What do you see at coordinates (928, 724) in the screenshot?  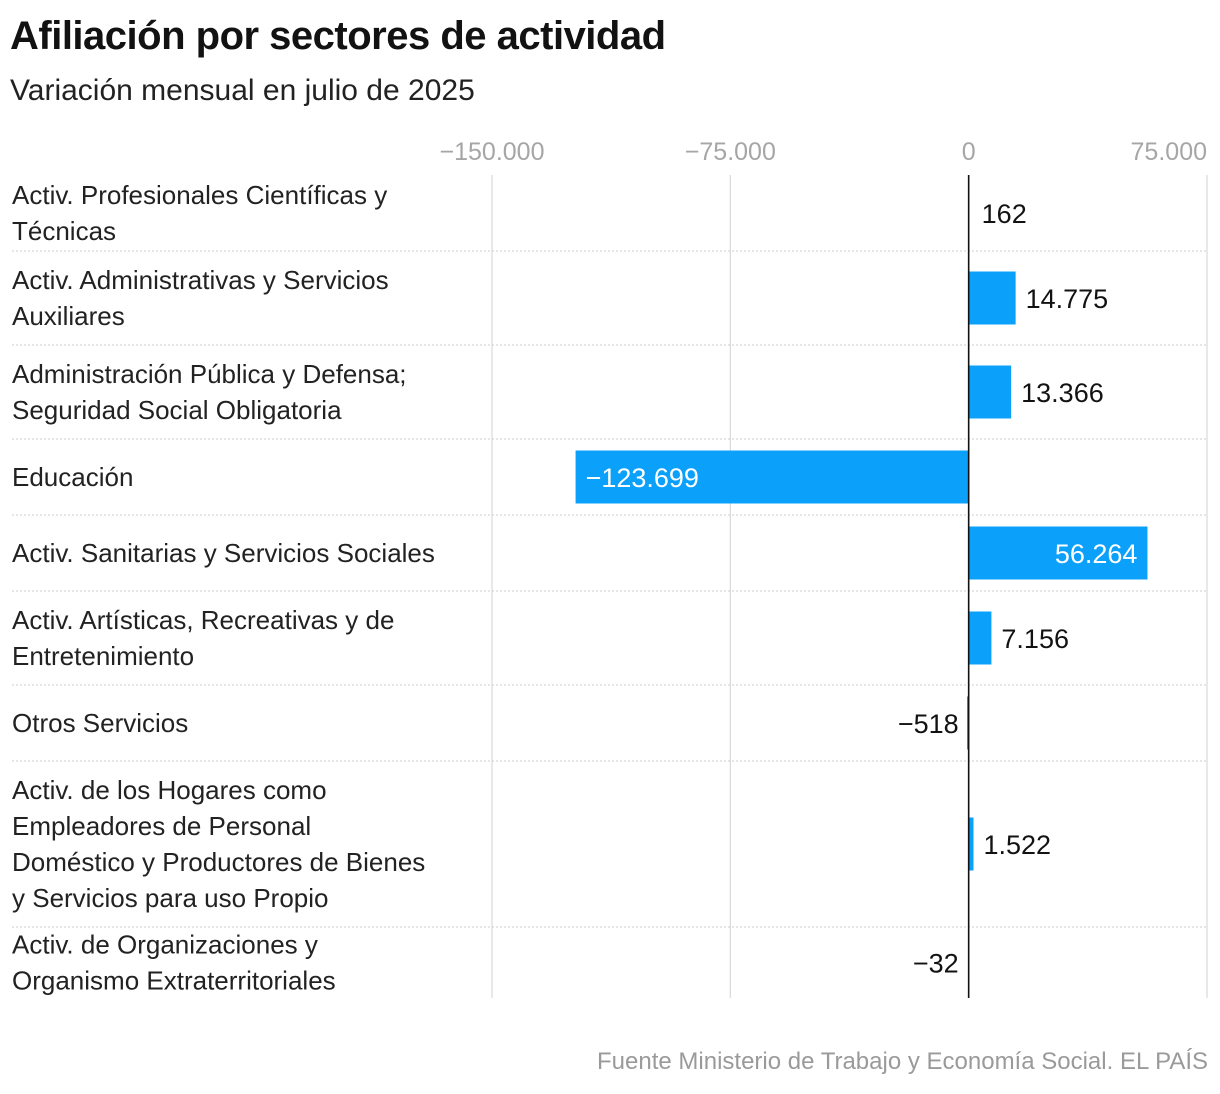 I see `data-label: −518` at bounding box center [928, 724].